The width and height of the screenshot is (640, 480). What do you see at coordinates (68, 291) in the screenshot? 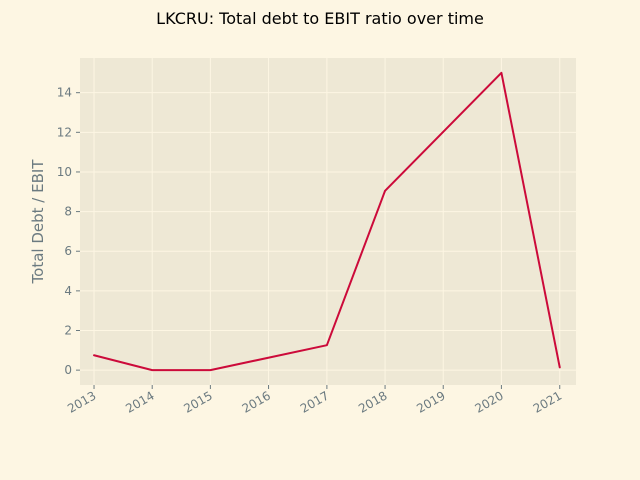
I see `y-tick-label: 4` at bounding box center [68, 291].